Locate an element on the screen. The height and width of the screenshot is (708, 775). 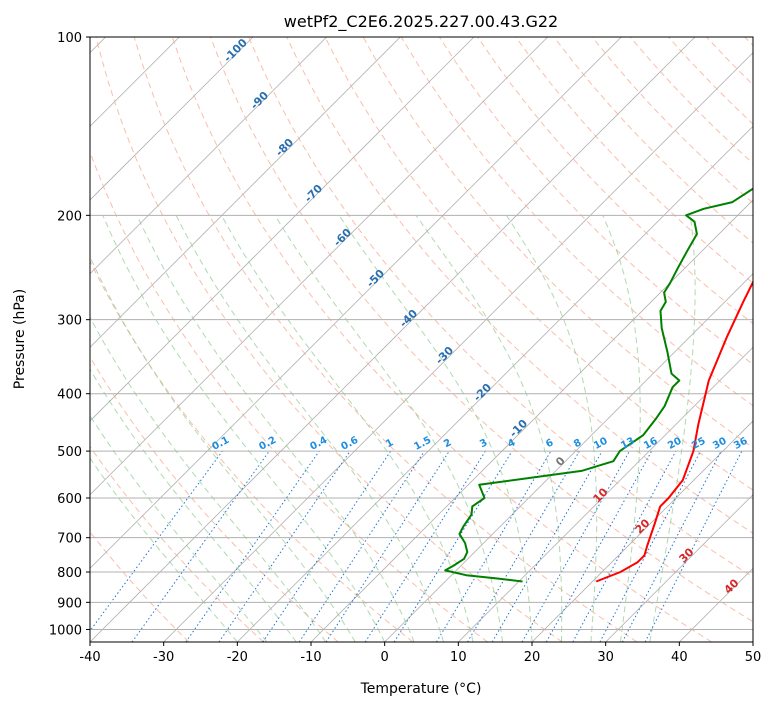
x-axis-label: Temperature (°C) is located at coordinates (421, 689).